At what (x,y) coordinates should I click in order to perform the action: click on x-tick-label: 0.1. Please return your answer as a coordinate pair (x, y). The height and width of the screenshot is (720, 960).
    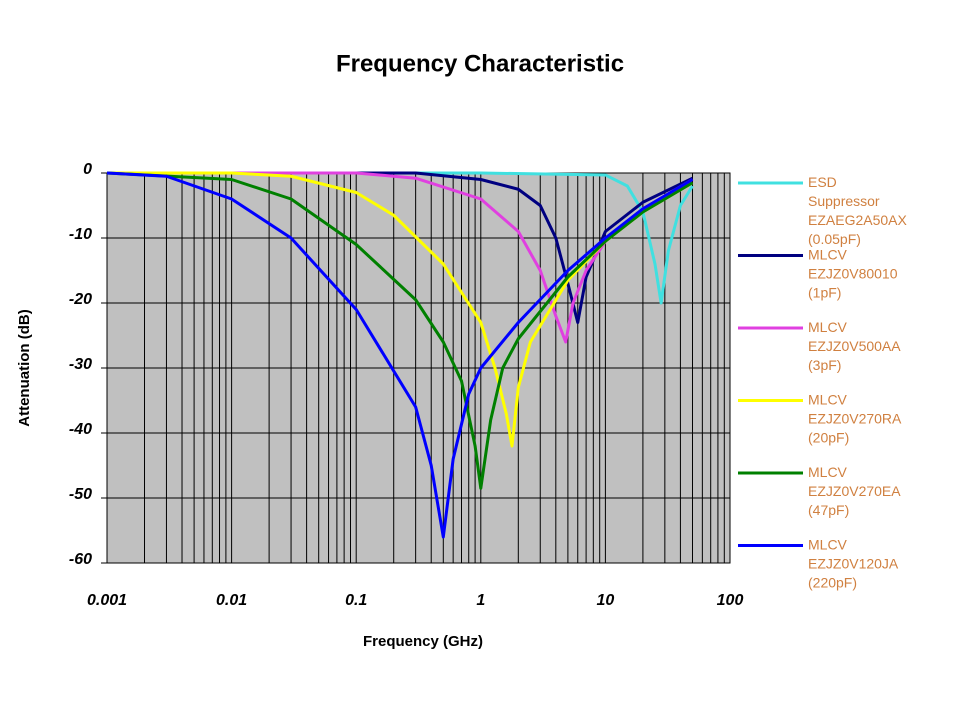
    Looking at the image, I should click on (356, 600).